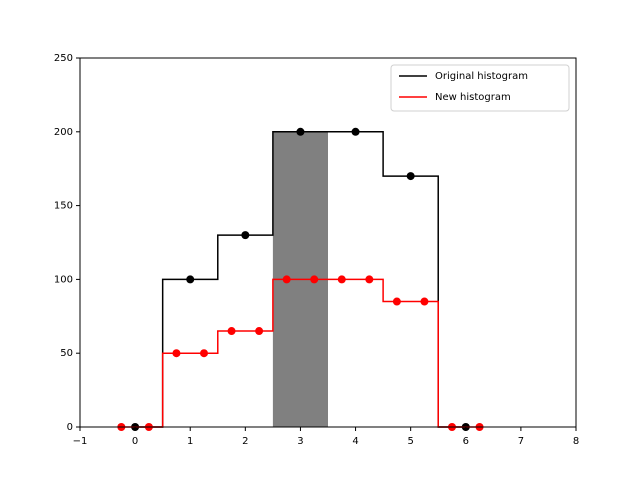  I want to click on x-tick-label: 2, so click(245, 441).